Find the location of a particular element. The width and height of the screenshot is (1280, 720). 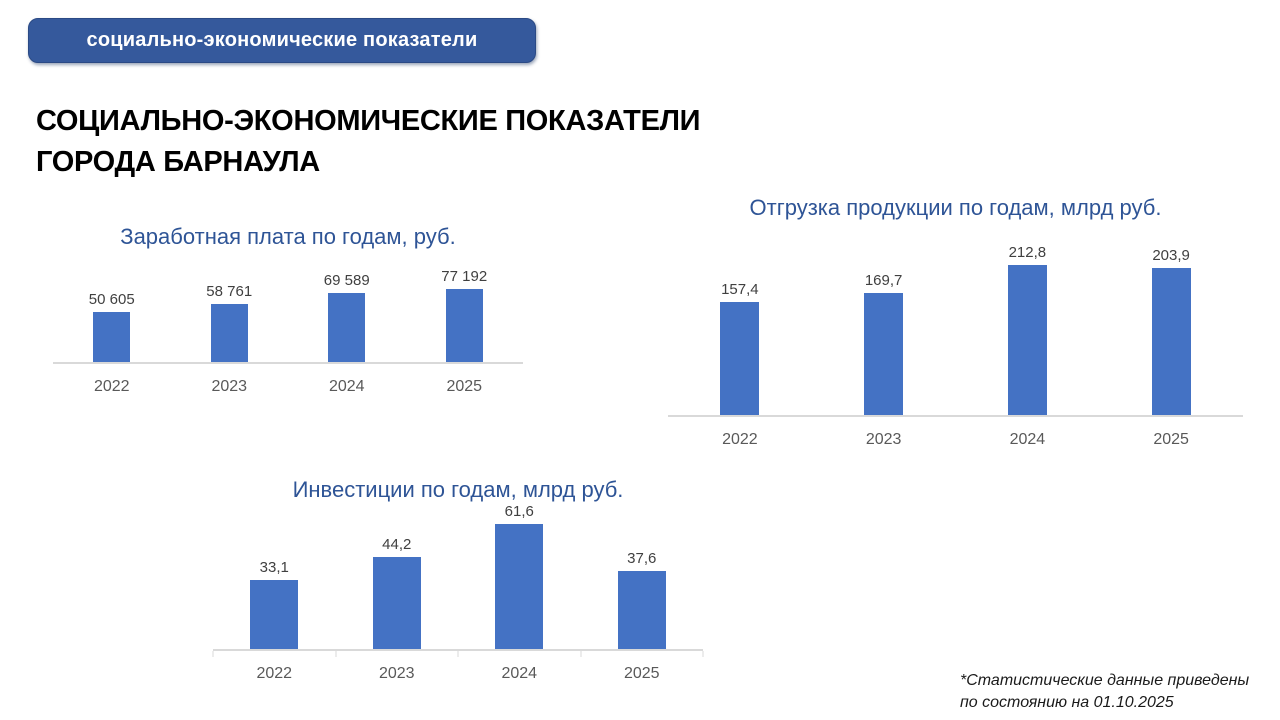

bar-column: 77 192 is located at coordinates (465, 315).